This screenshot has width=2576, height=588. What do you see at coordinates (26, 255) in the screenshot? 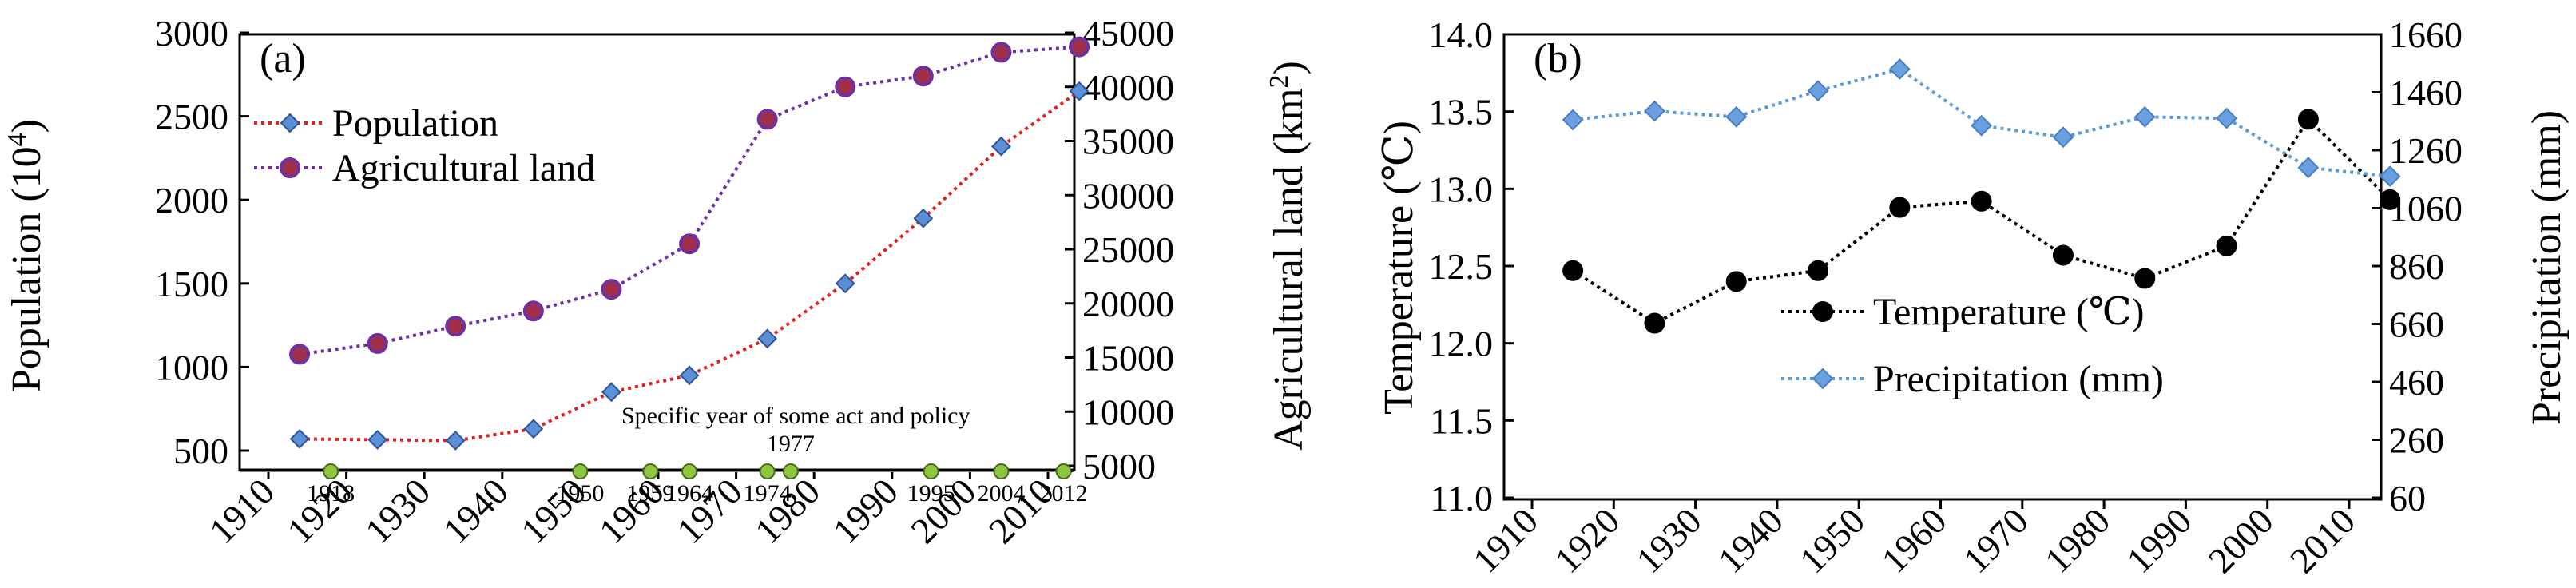
I see `y-axis-left-title-a: Population (104)` at bounding box center [26, 255].